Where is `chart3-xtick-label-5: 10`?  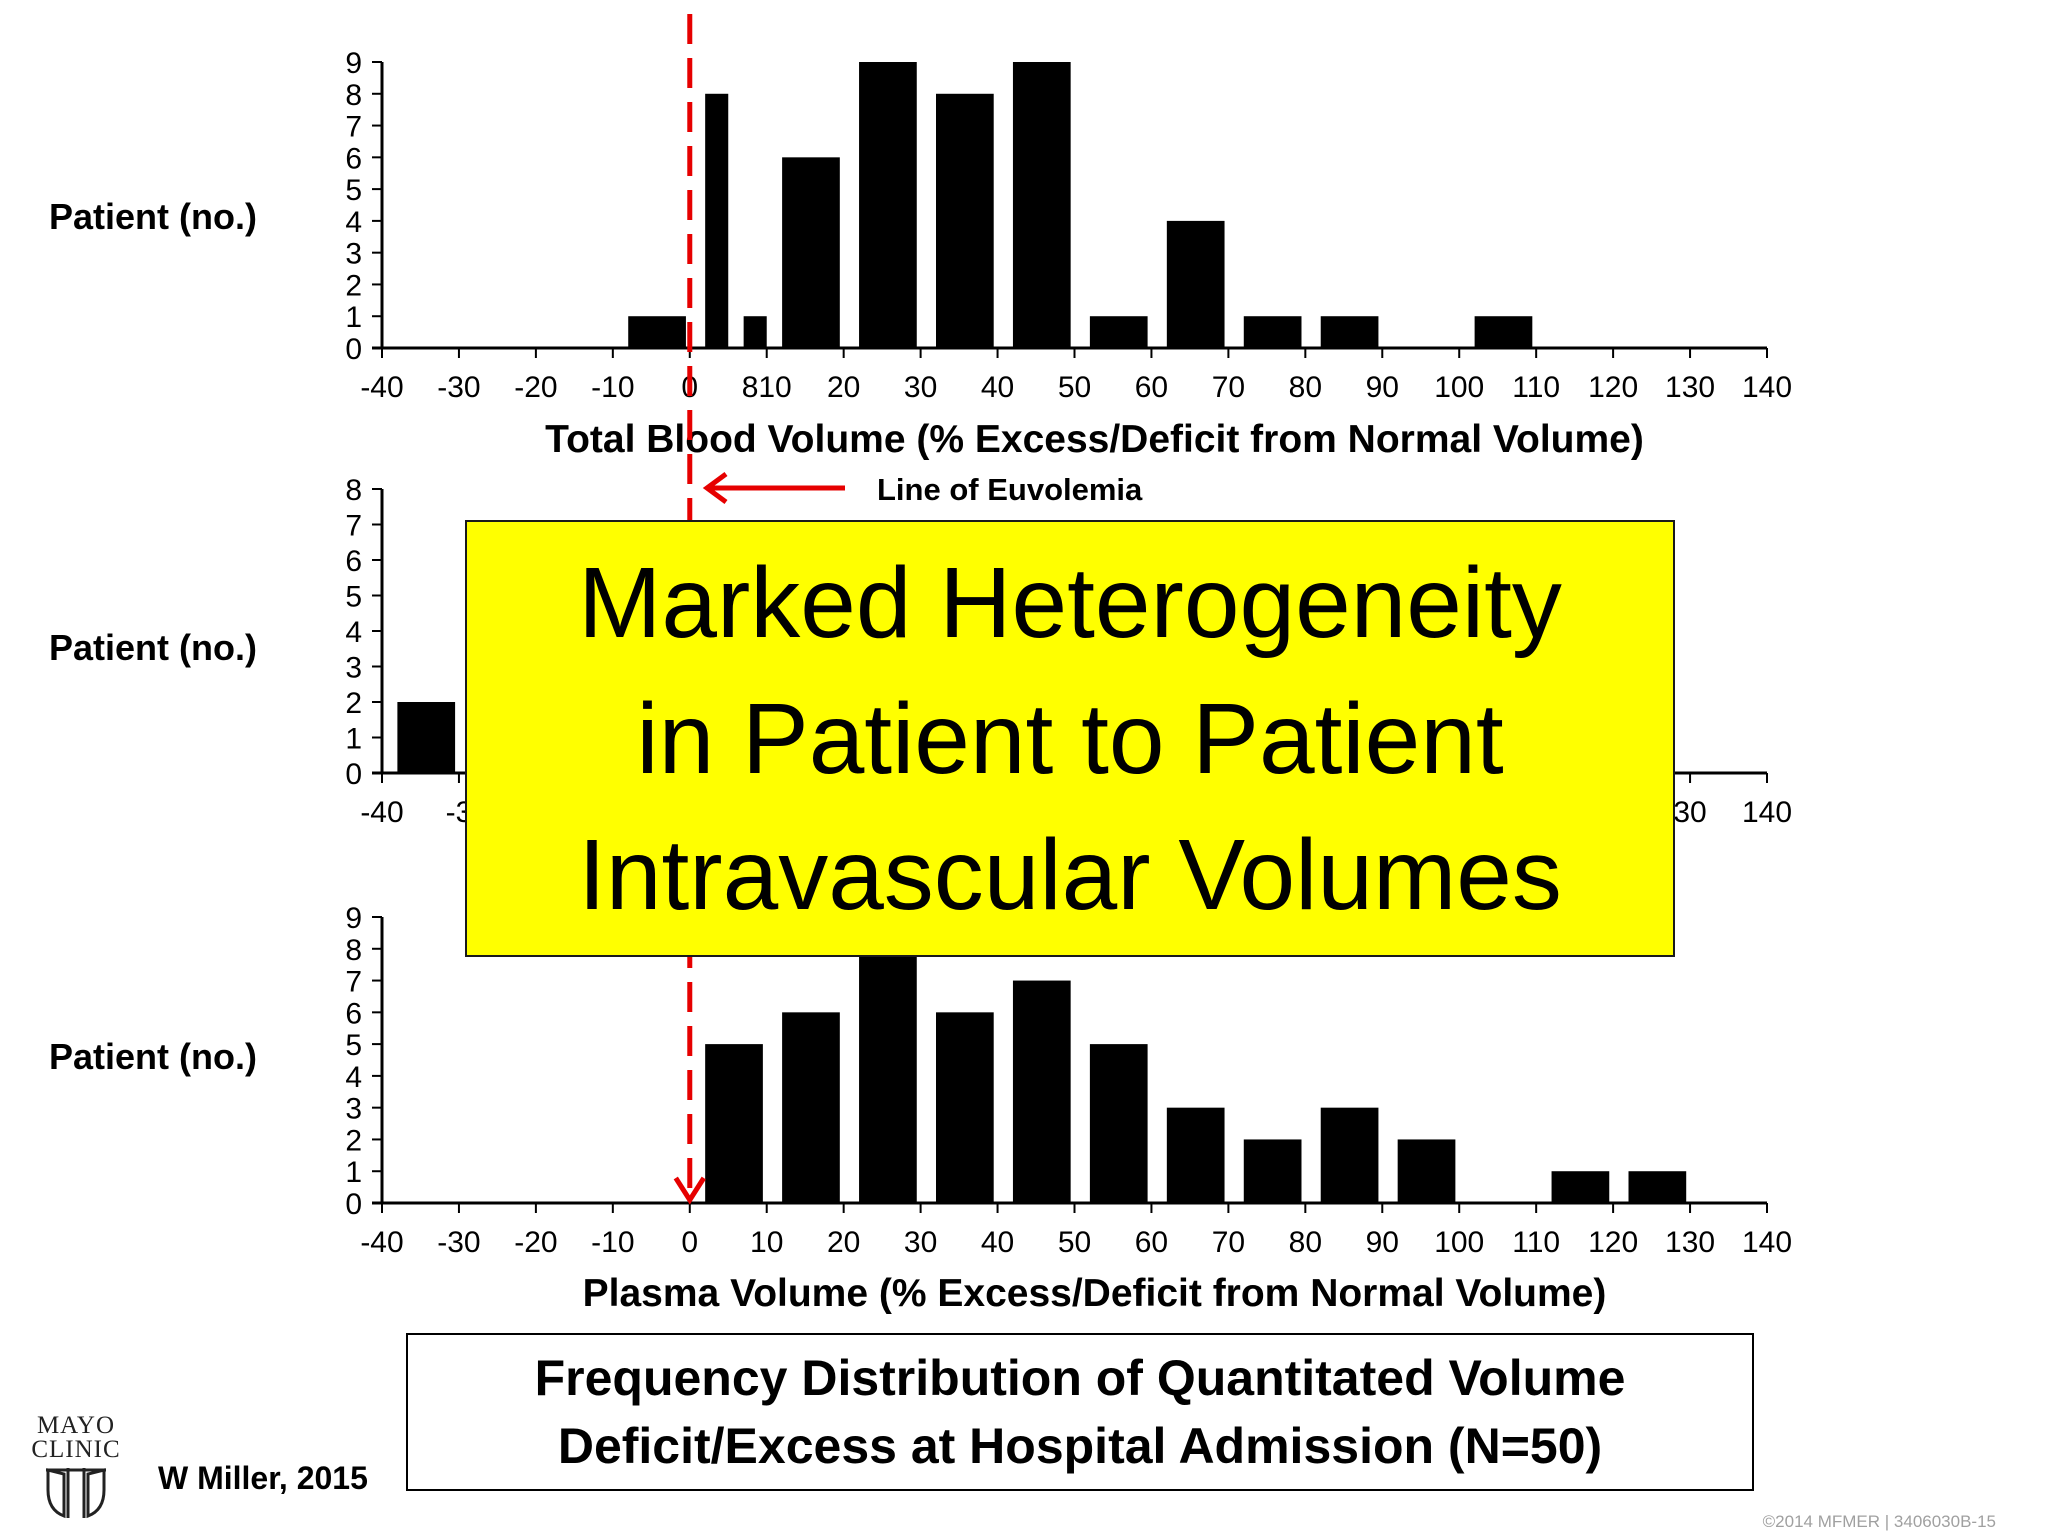
chart3-xtick-label-5: 10 is located at coordinates (766, 1242).